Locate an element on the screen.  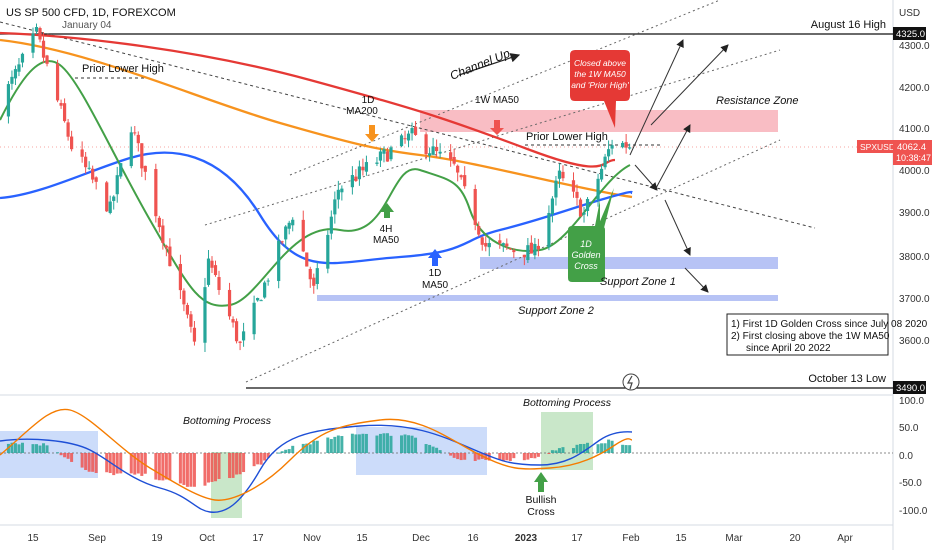
support-zone-2-label: Support Zone 2 is located at coordinates (556, 311).